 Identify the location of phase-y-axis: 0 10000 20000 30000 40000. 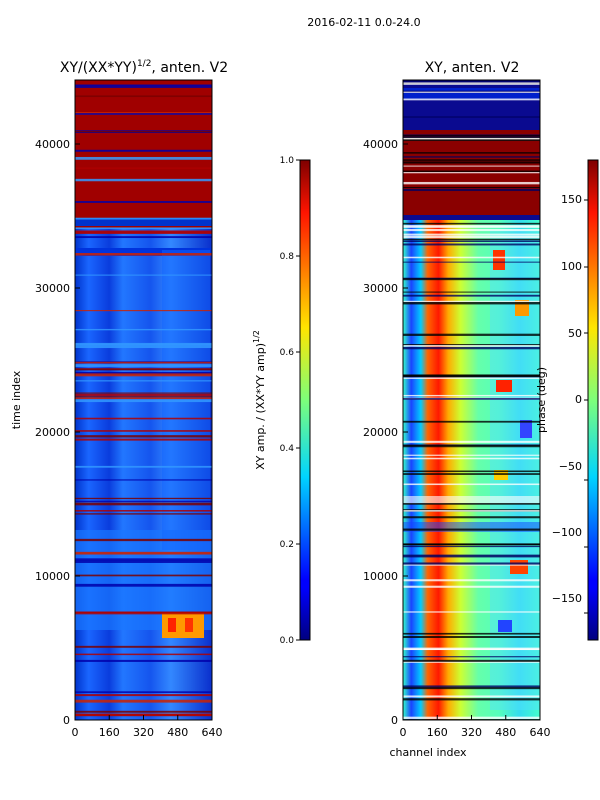
(385, 432).